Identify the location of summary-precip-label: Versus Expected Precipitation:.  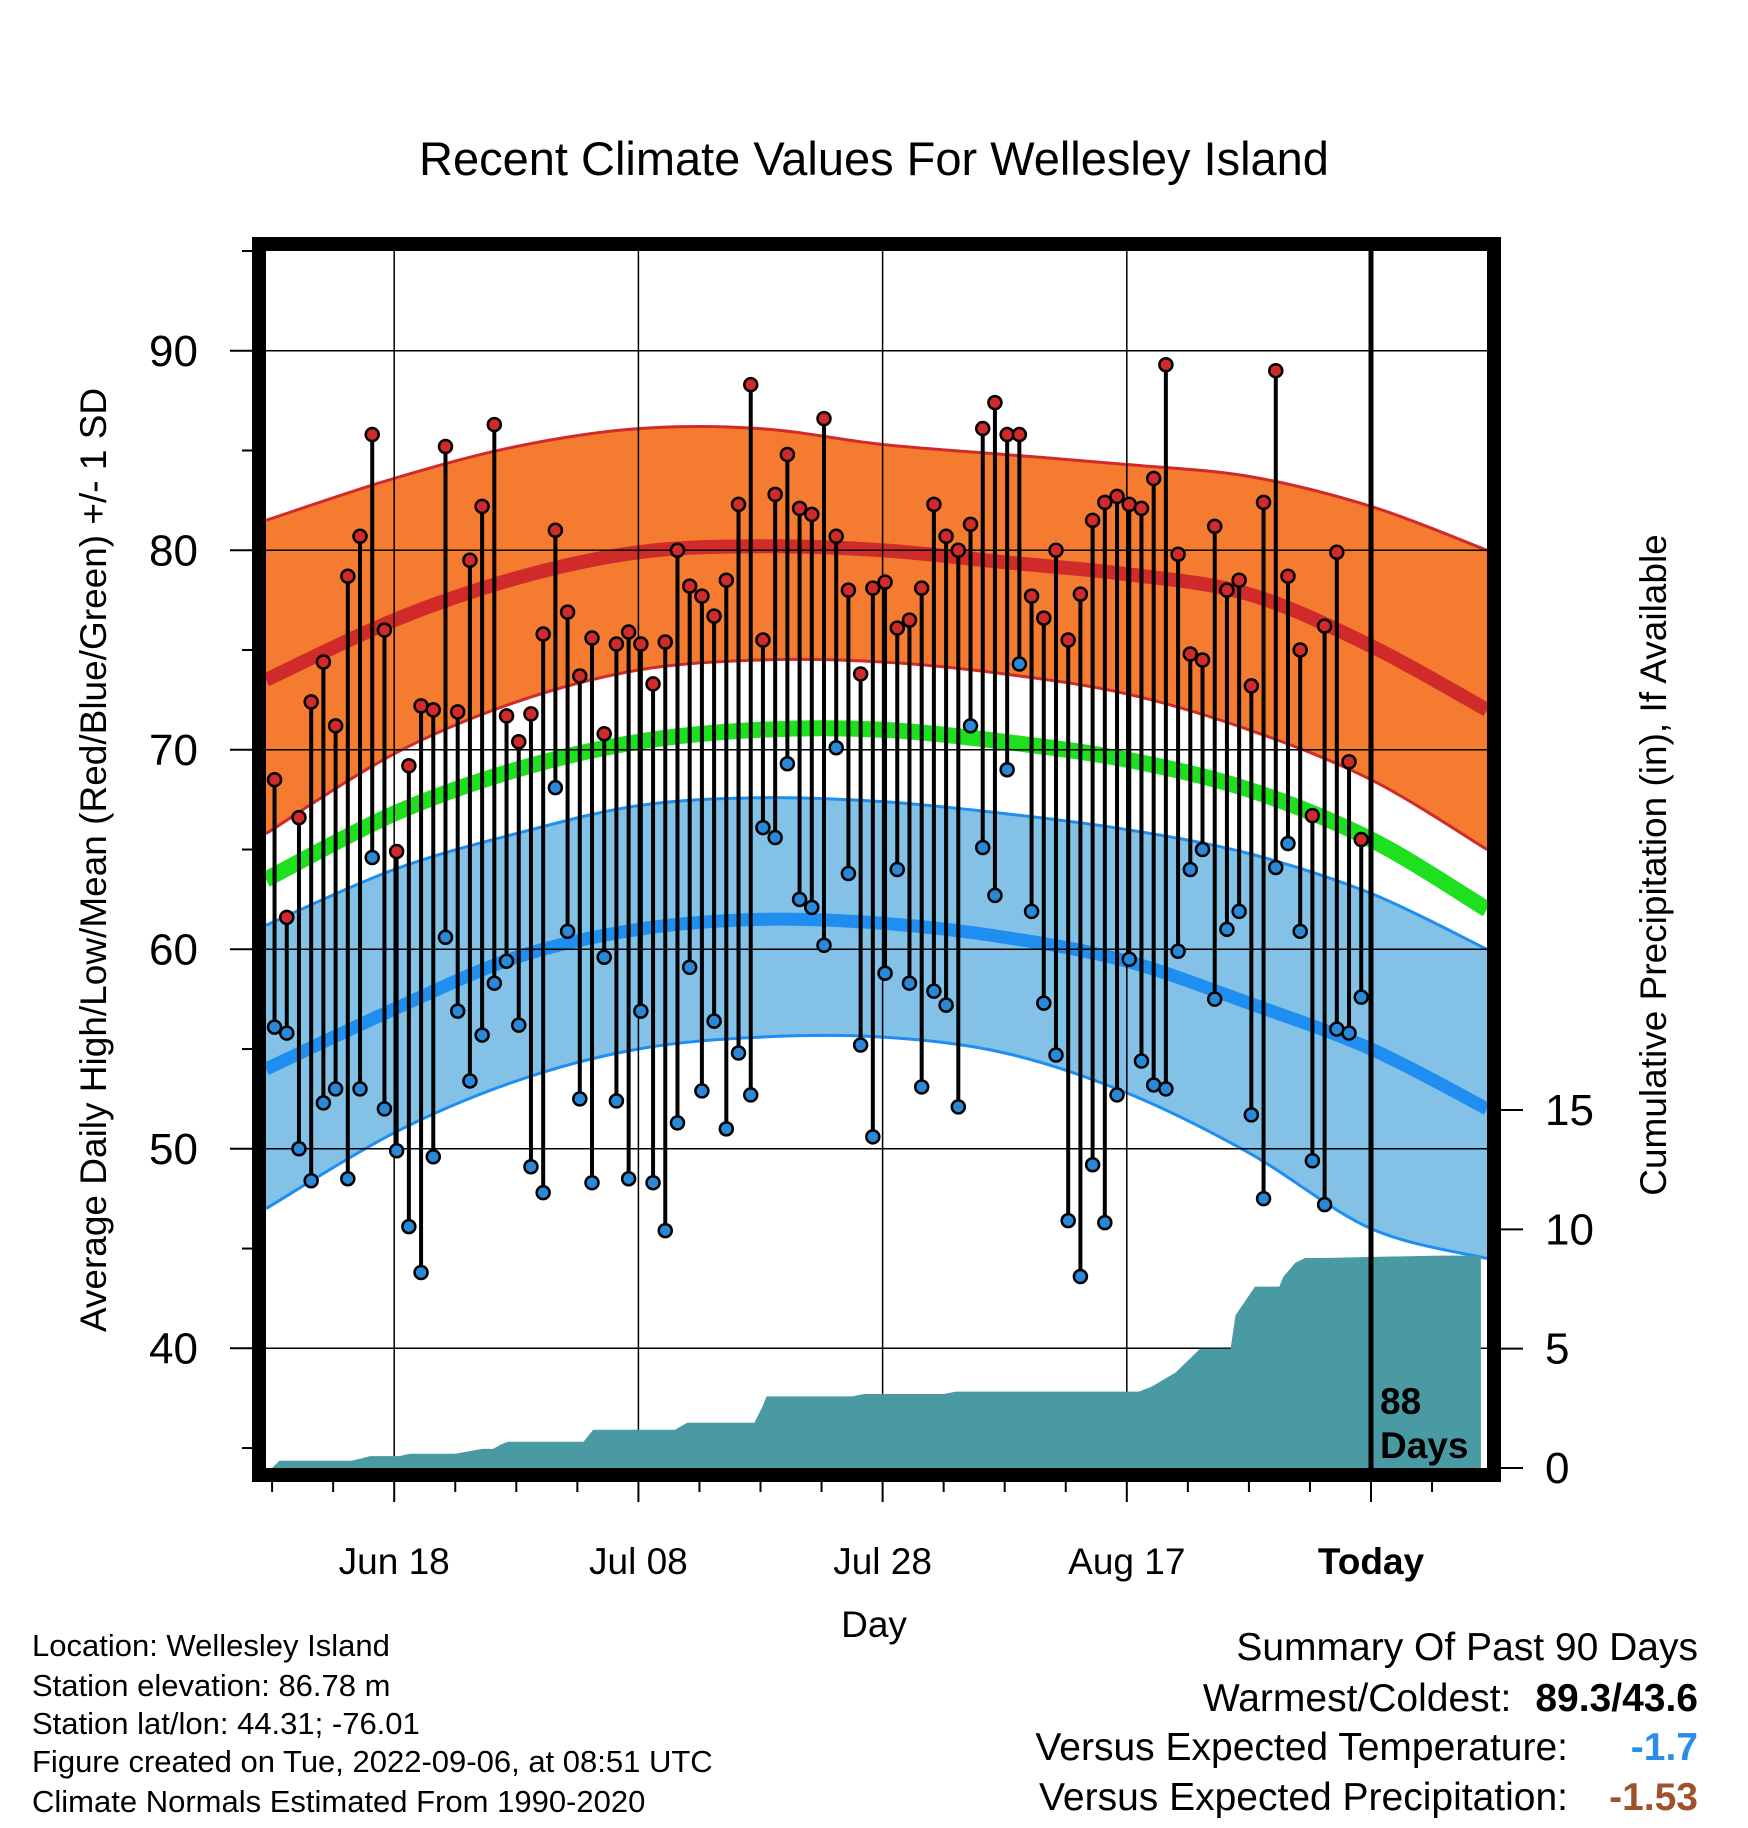
(1303, 1797).